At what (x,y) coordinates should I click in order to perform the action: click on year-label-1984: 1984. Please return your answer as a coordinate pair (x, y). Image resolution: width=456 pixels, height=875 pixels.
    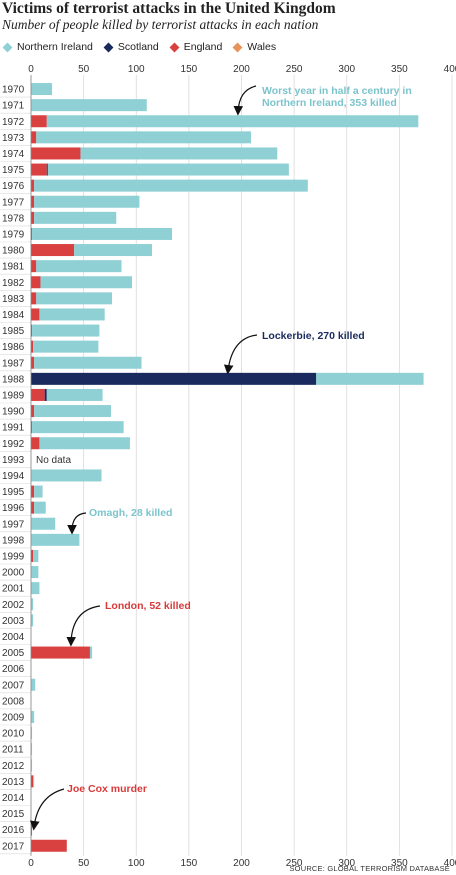
    Looking at the image, I should click on (13, 315).